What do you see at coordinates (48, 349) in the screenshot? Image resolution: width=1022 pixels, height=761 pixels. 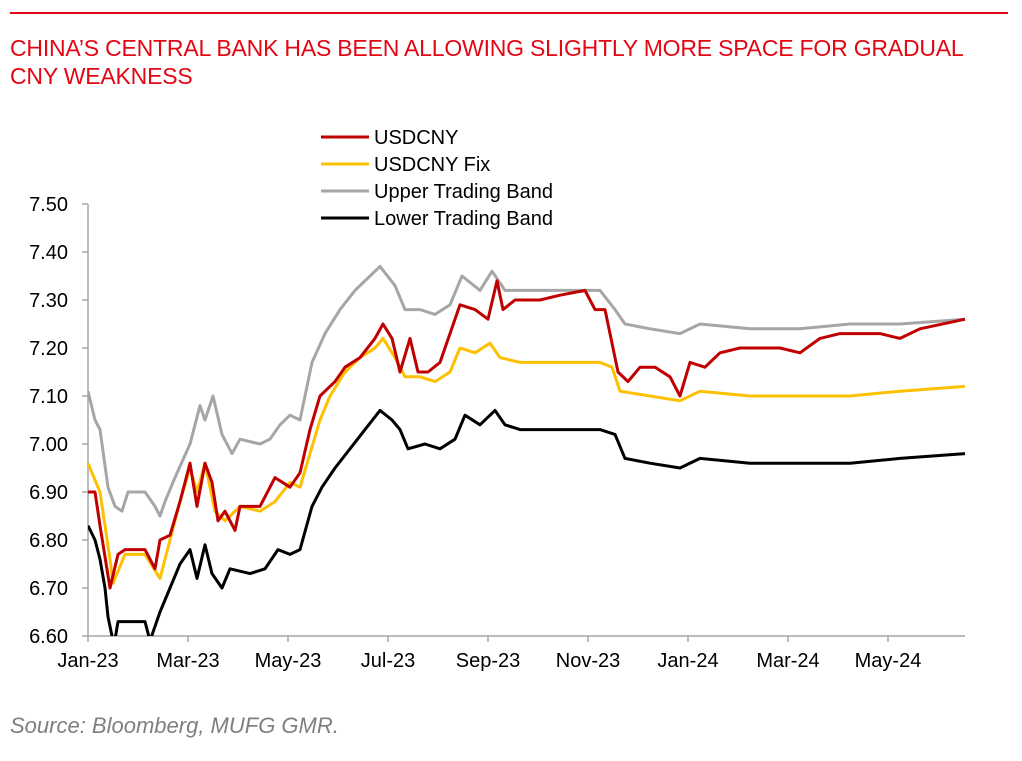 I see `y-tick-label: 7.20` at bounding box center [48, 349].